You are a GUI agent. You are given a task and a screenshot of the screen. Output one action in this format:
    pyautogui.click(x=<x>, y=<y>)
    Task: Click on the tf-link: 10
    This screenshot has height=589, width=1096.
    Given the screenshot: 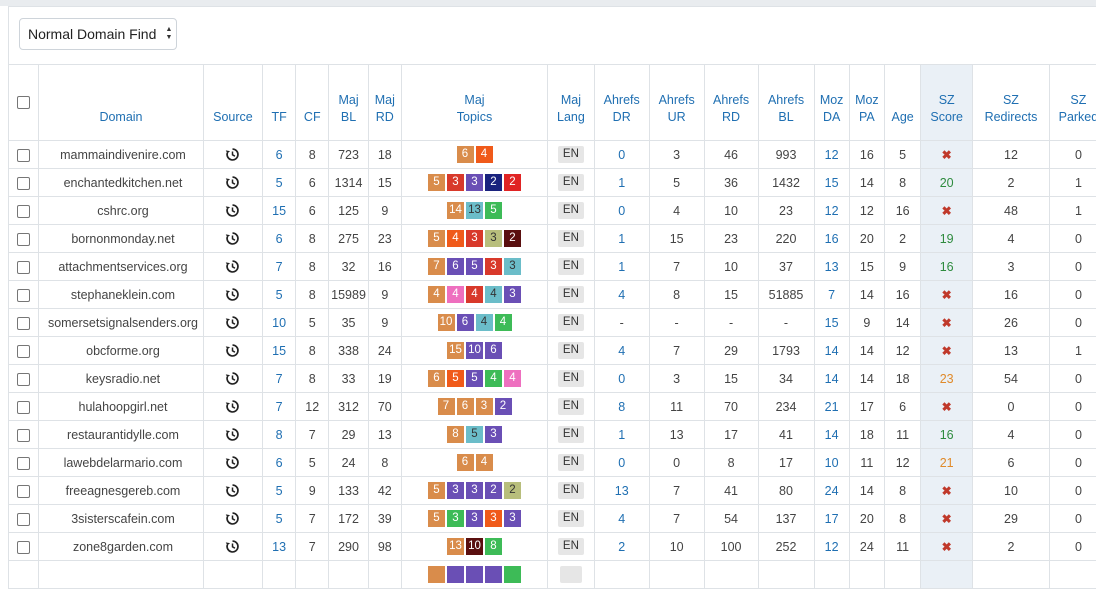 What is the action you would take?
    pyautogui.click(x=279, y=323)
    